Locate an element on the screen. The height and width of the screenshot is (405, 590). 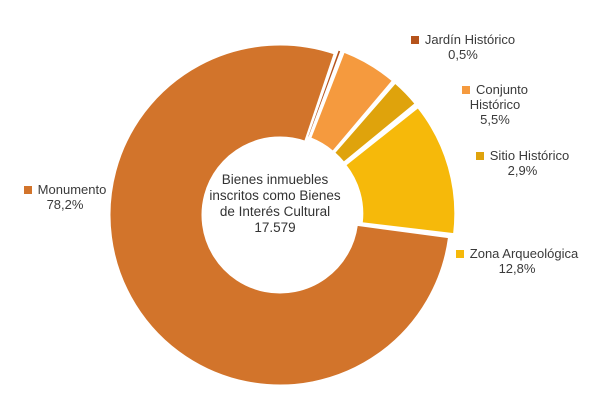
label-zona-arqueologica: Zona Arqueológica 12,8% is located at coordinates (517, 261).